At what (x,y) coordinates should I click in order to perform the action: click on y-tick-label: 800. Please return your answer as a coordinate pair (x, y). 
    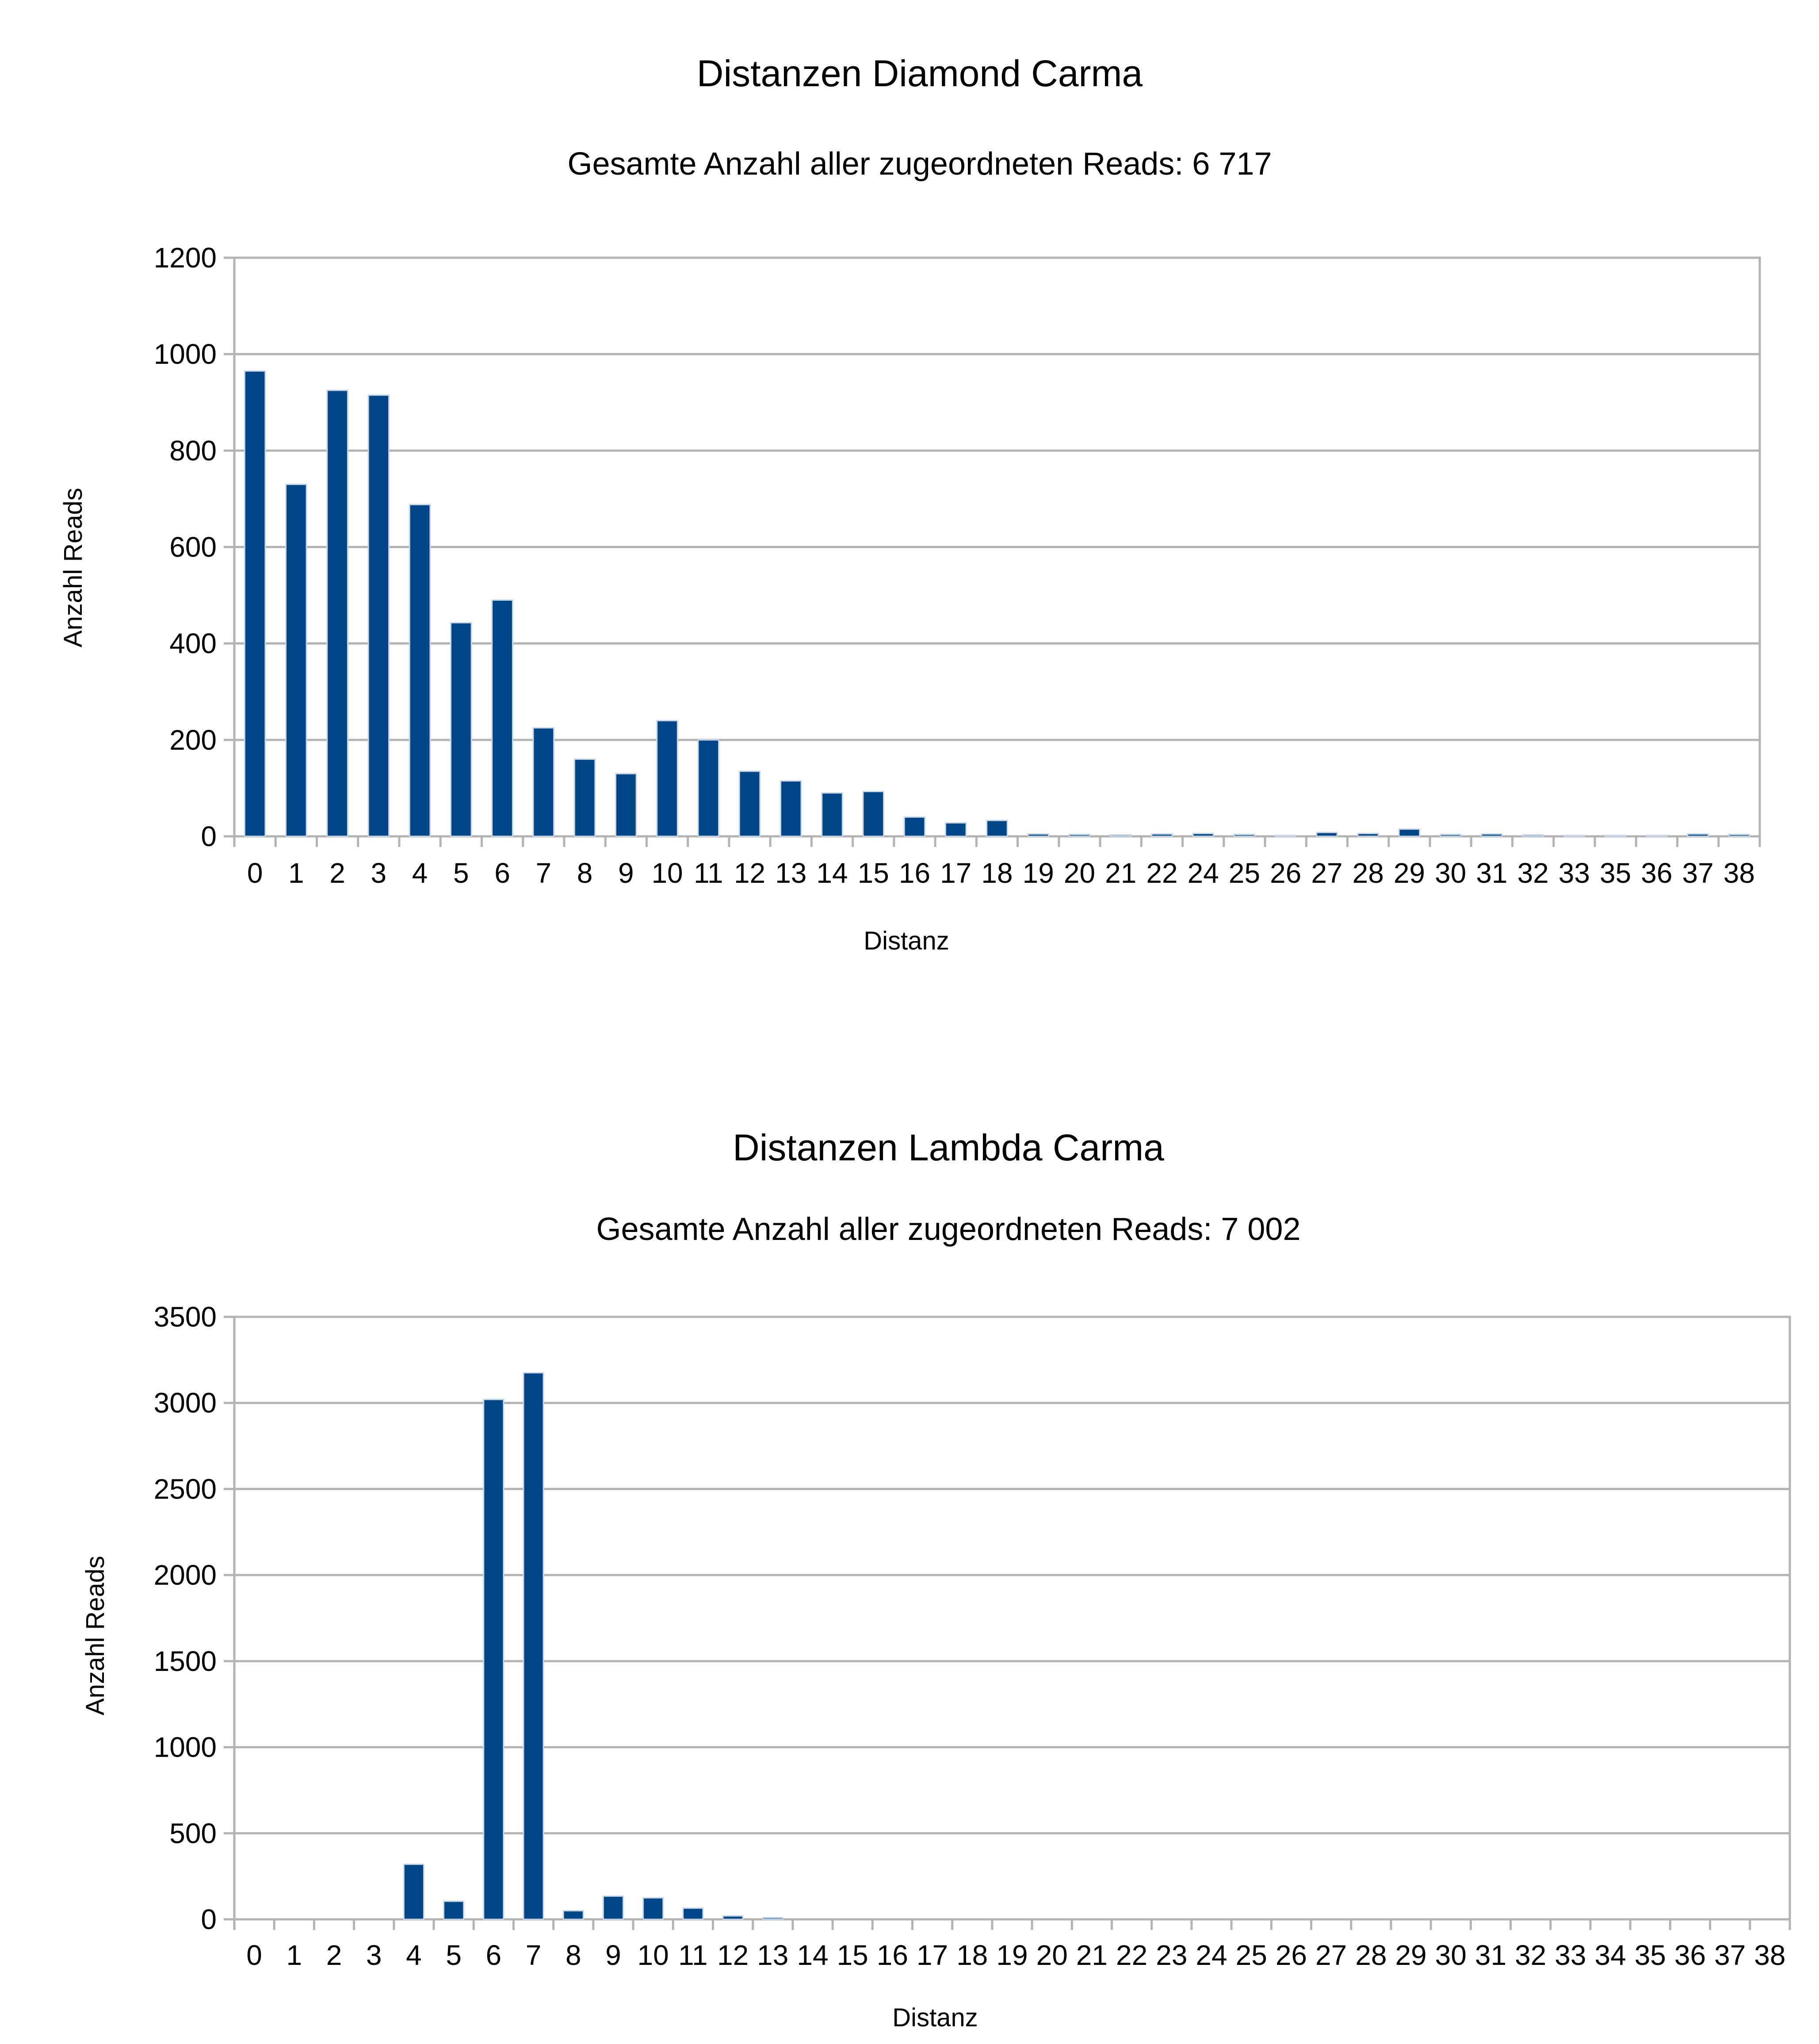
    Looking at the image, I should click on (193, 451).